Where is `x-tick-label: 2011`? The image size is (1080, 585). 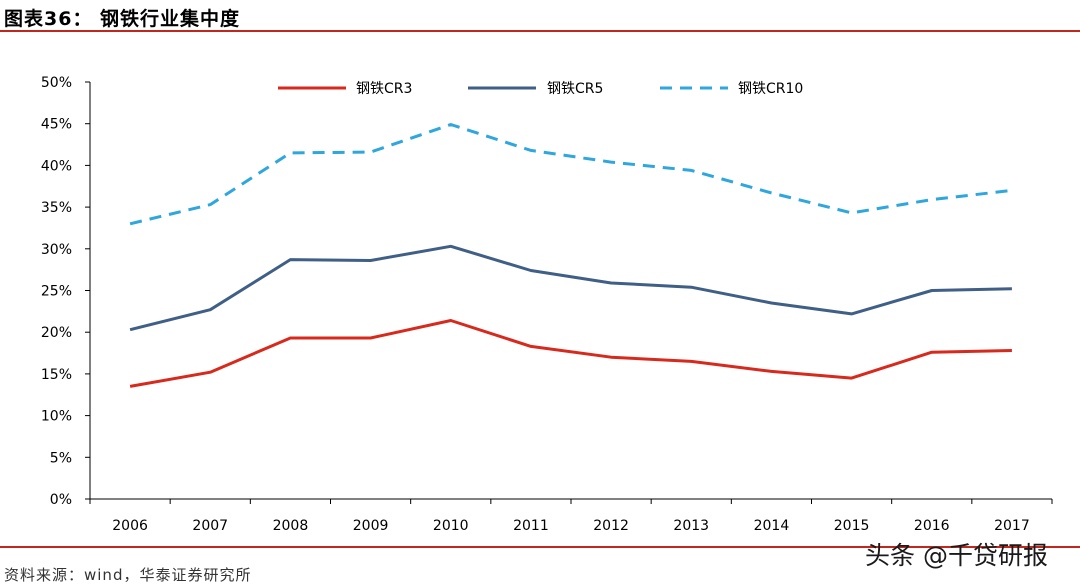
x-tick-label: 2011 is located at coordinates (531, 526).